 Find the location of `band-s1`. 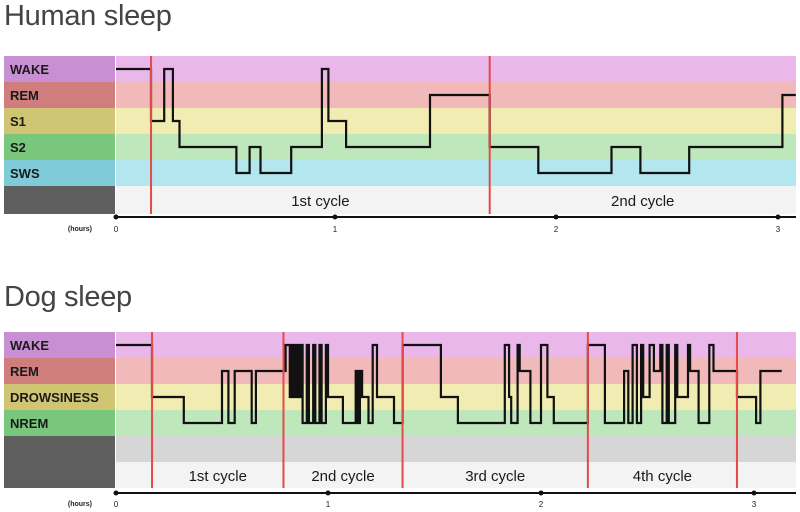

band-s1 is located at coordinates (456, 121).